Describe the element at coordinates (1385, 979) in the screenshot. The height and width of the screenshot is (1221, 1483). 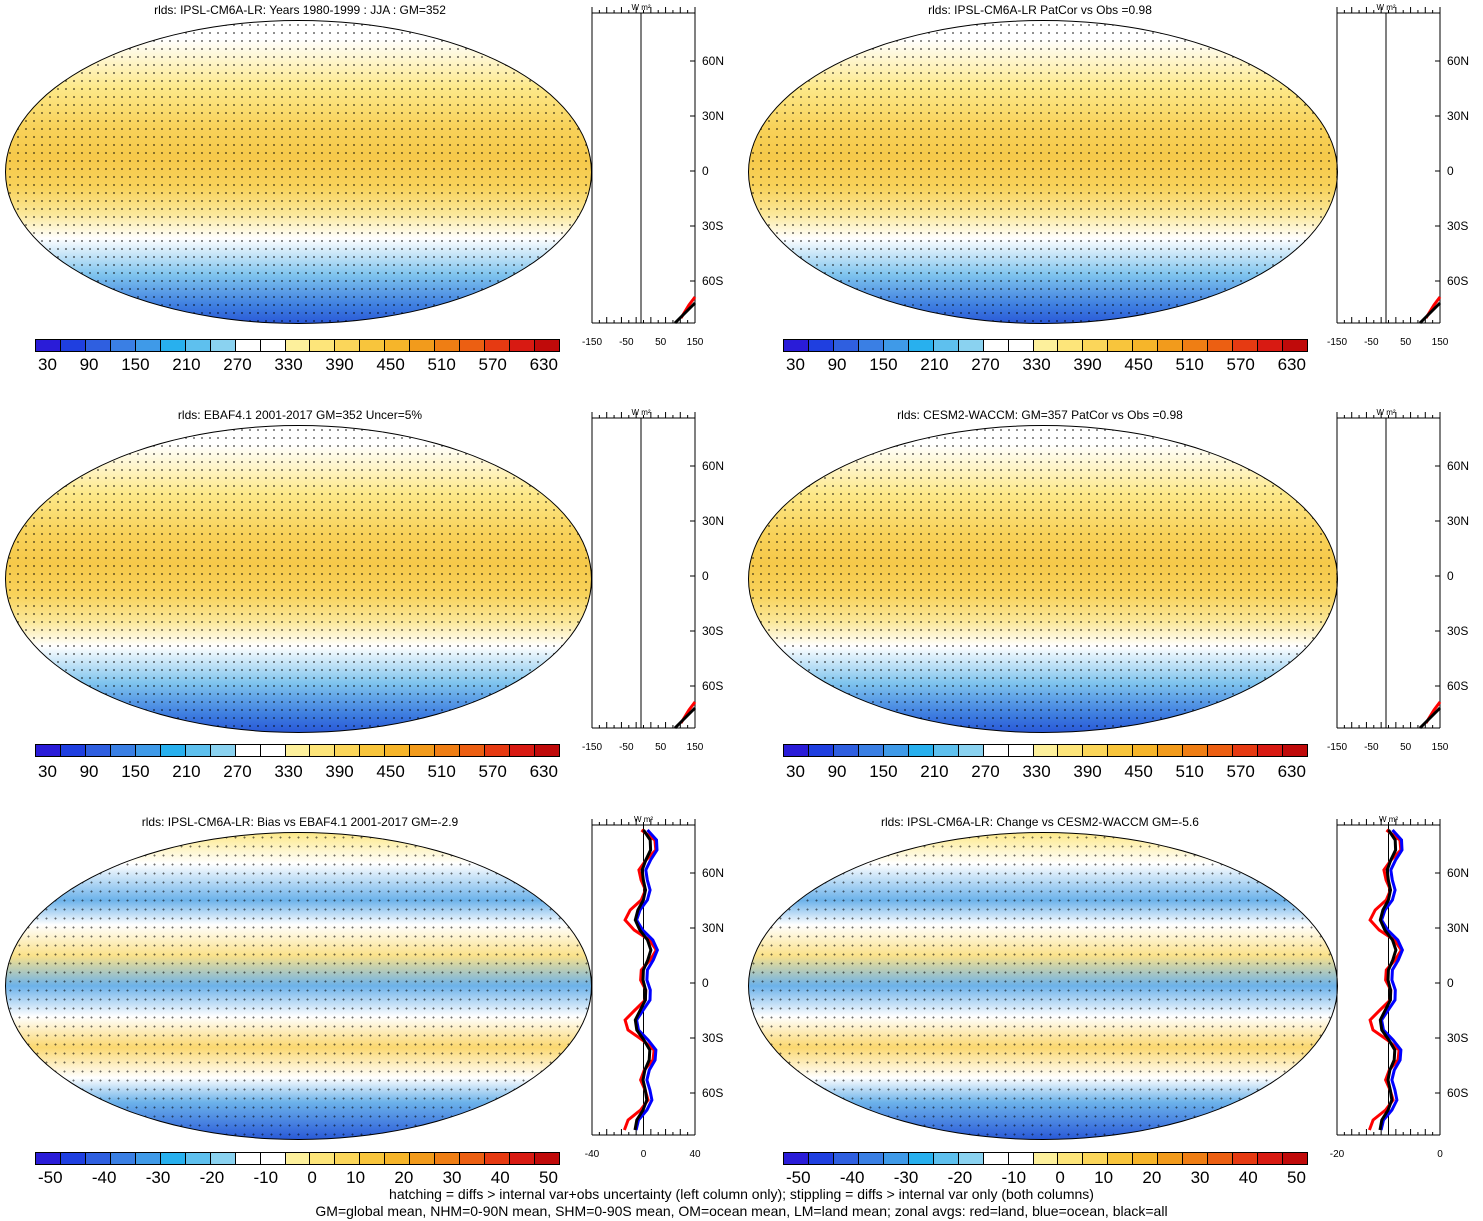
I see `zonal-line-land` at that location.